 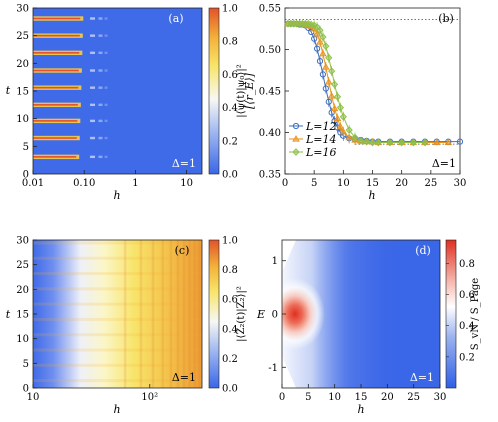 I want to click on panel-d-xlabel: h, so click(x=360, y=409).